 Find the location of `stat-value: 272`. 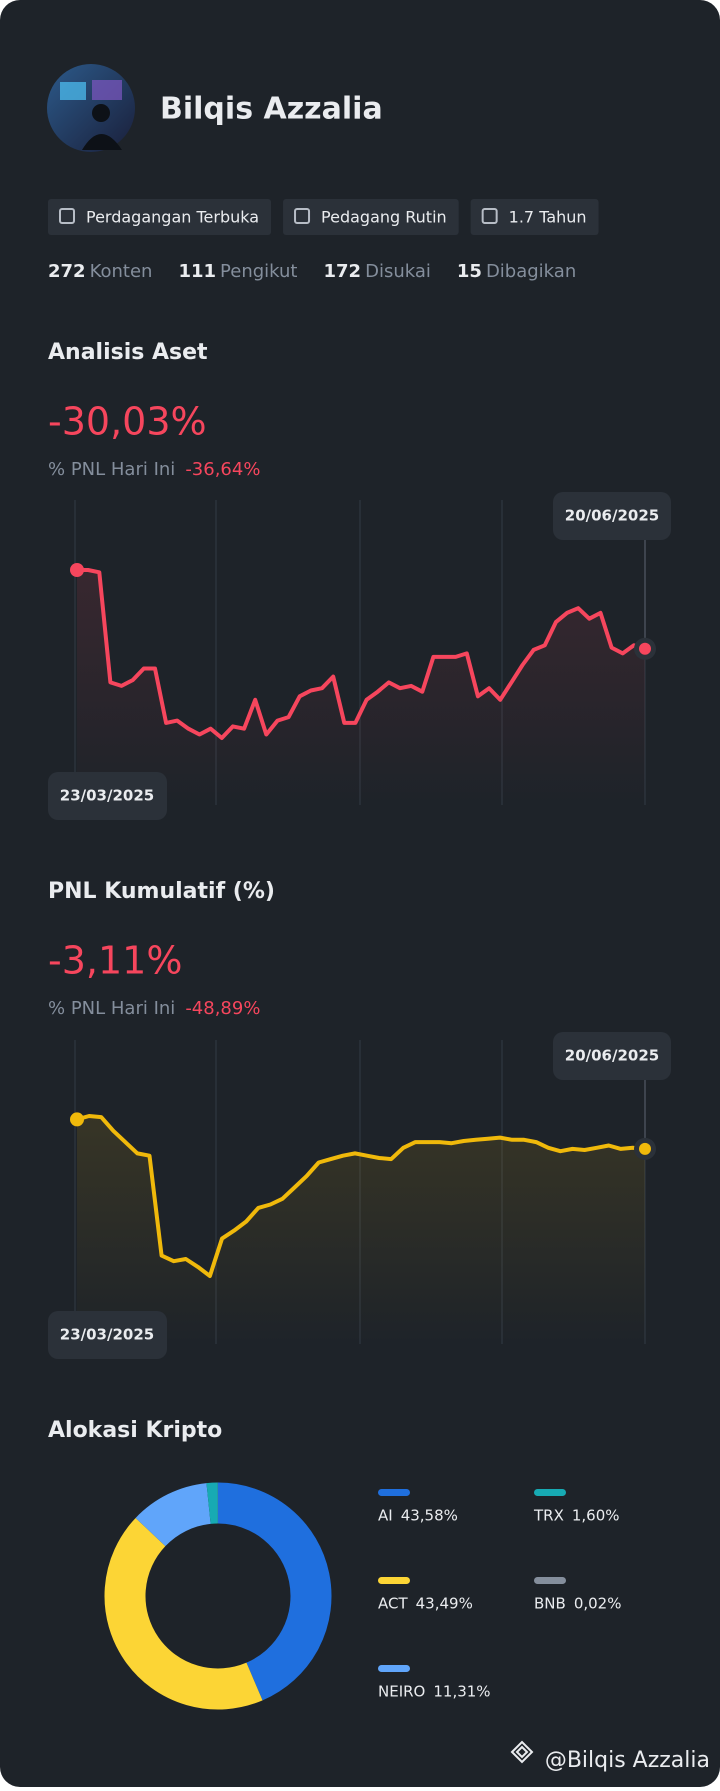

stat-value: 272 is located at coordinates (67, 271).